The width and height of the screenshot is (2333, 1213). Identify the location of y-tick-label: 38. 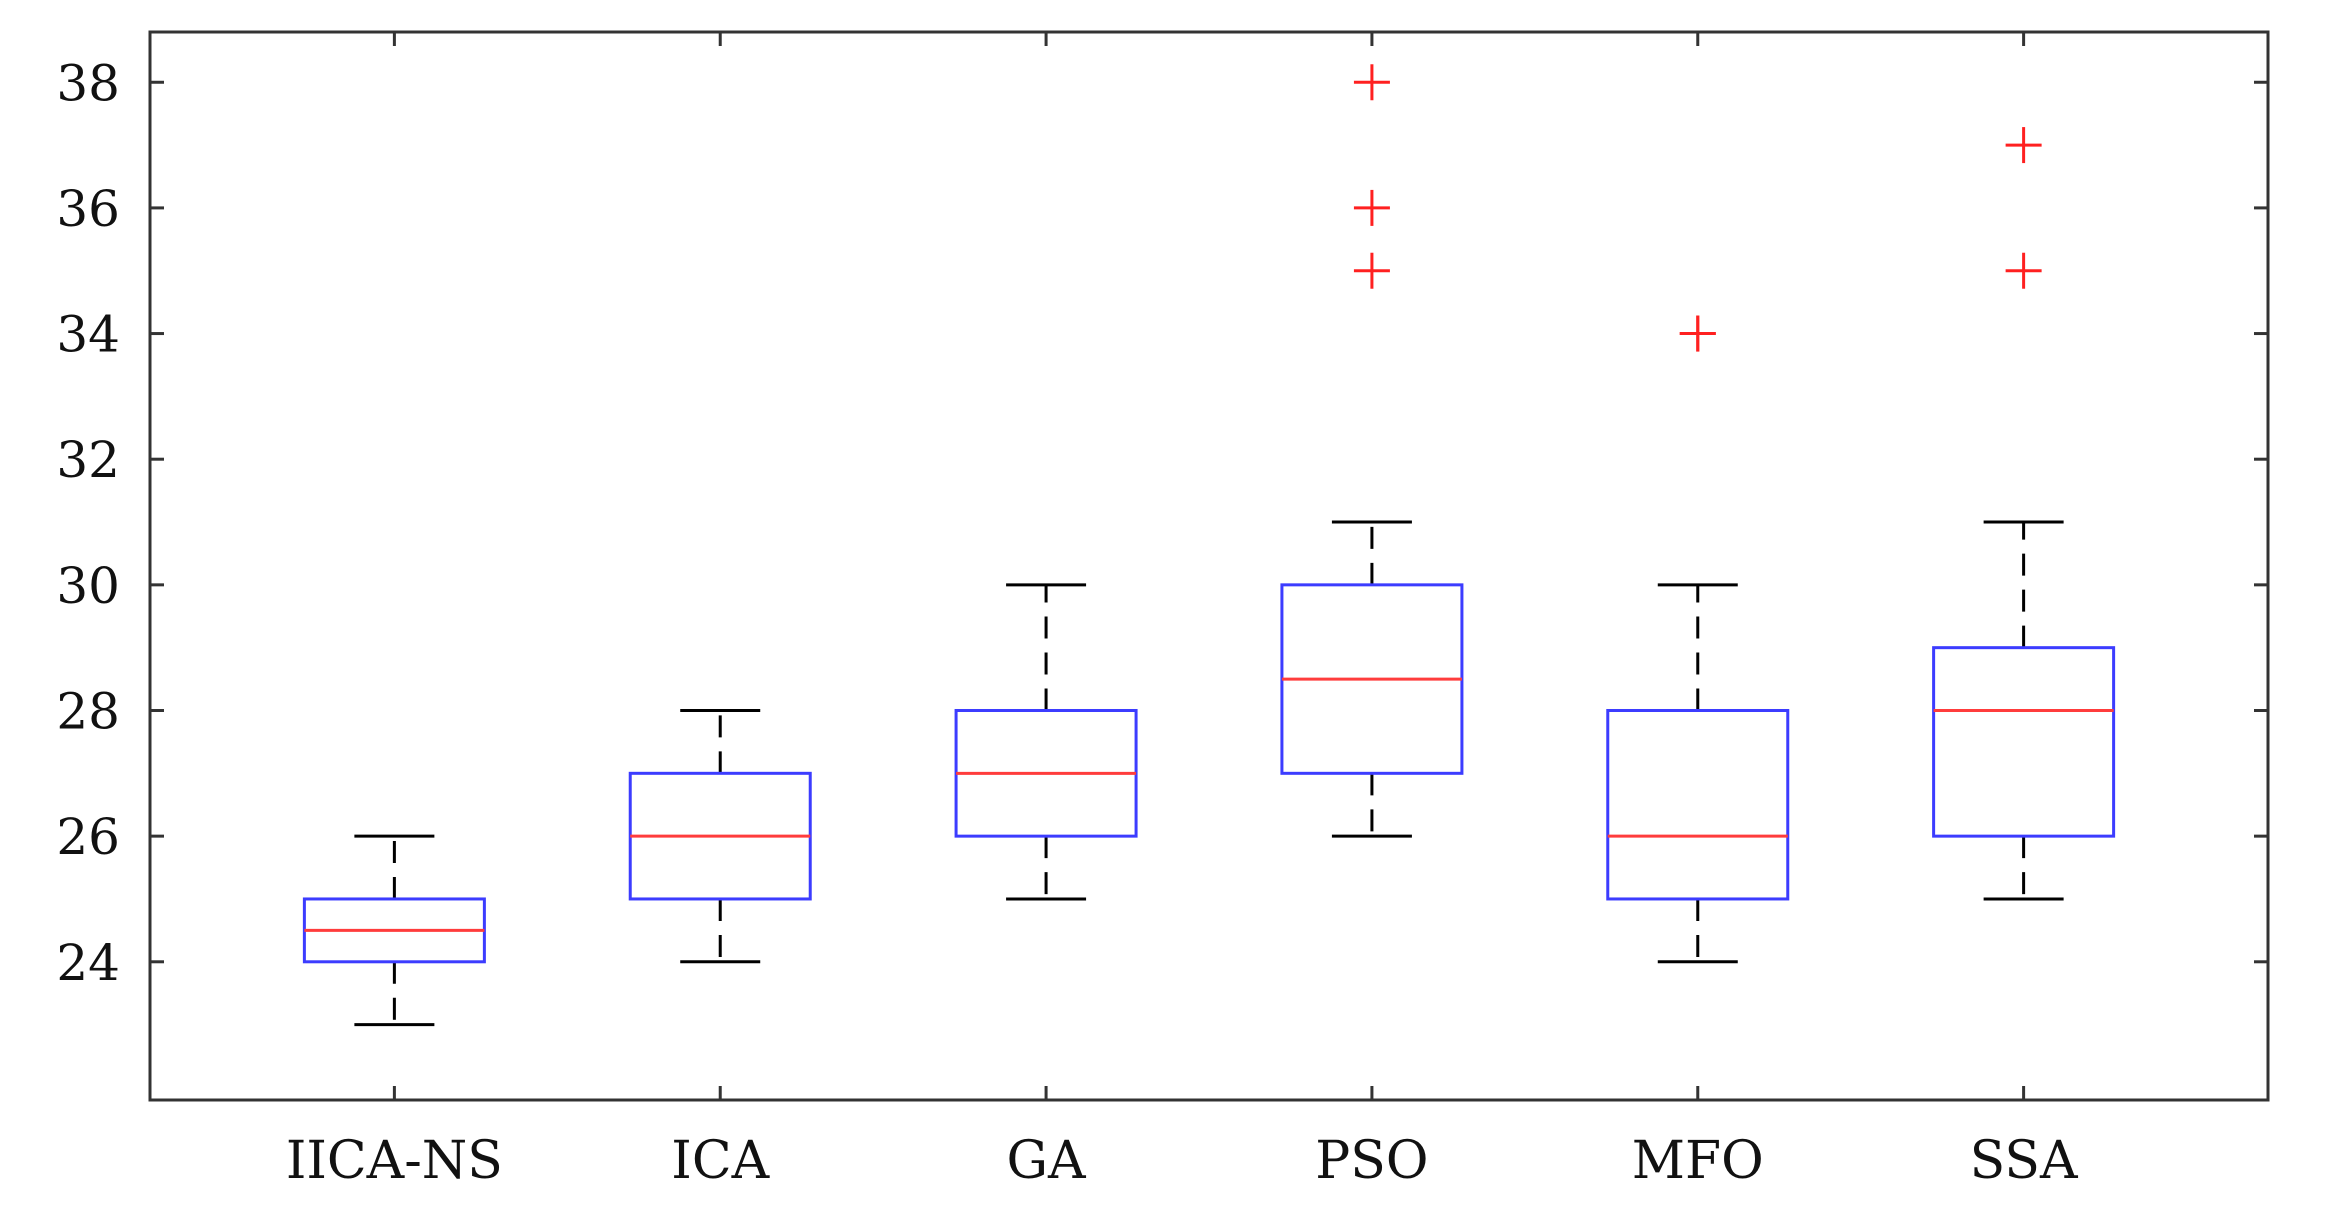
(88, 83).